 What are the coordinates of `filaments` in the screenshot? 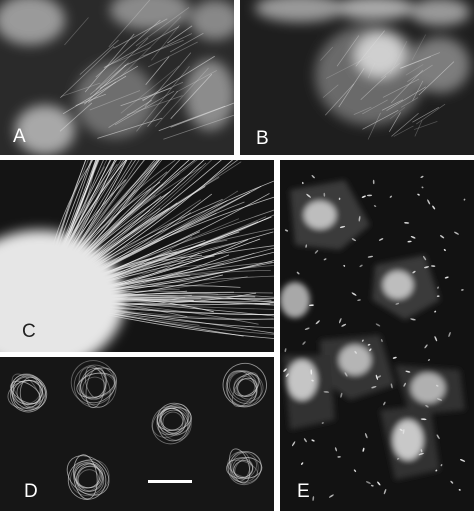 It's located at (387, 85).